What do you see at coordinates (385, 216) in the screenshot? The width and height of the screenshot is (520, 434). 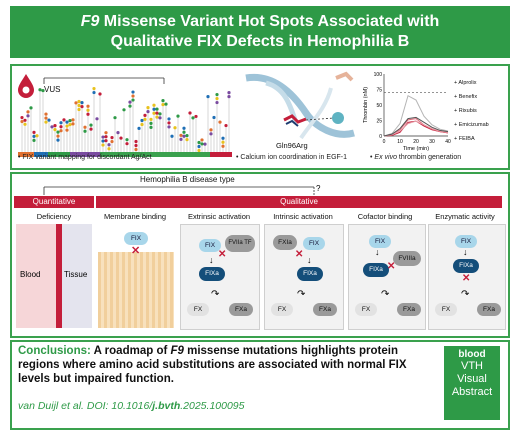 I see `category-cofactor-binding: Cofactor binding` at bounding box center [385, 216].